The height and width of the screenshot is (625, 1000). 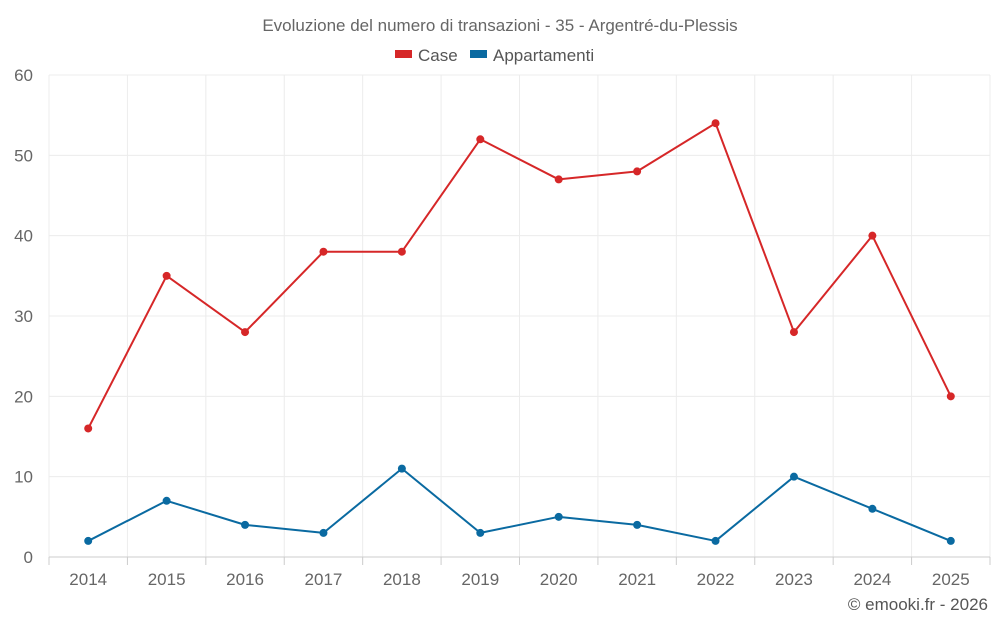 What do you see at coordinates (558, 516) in the screenshot?
I see `point-appartamenti-2020` at bounding box center [558, 516].